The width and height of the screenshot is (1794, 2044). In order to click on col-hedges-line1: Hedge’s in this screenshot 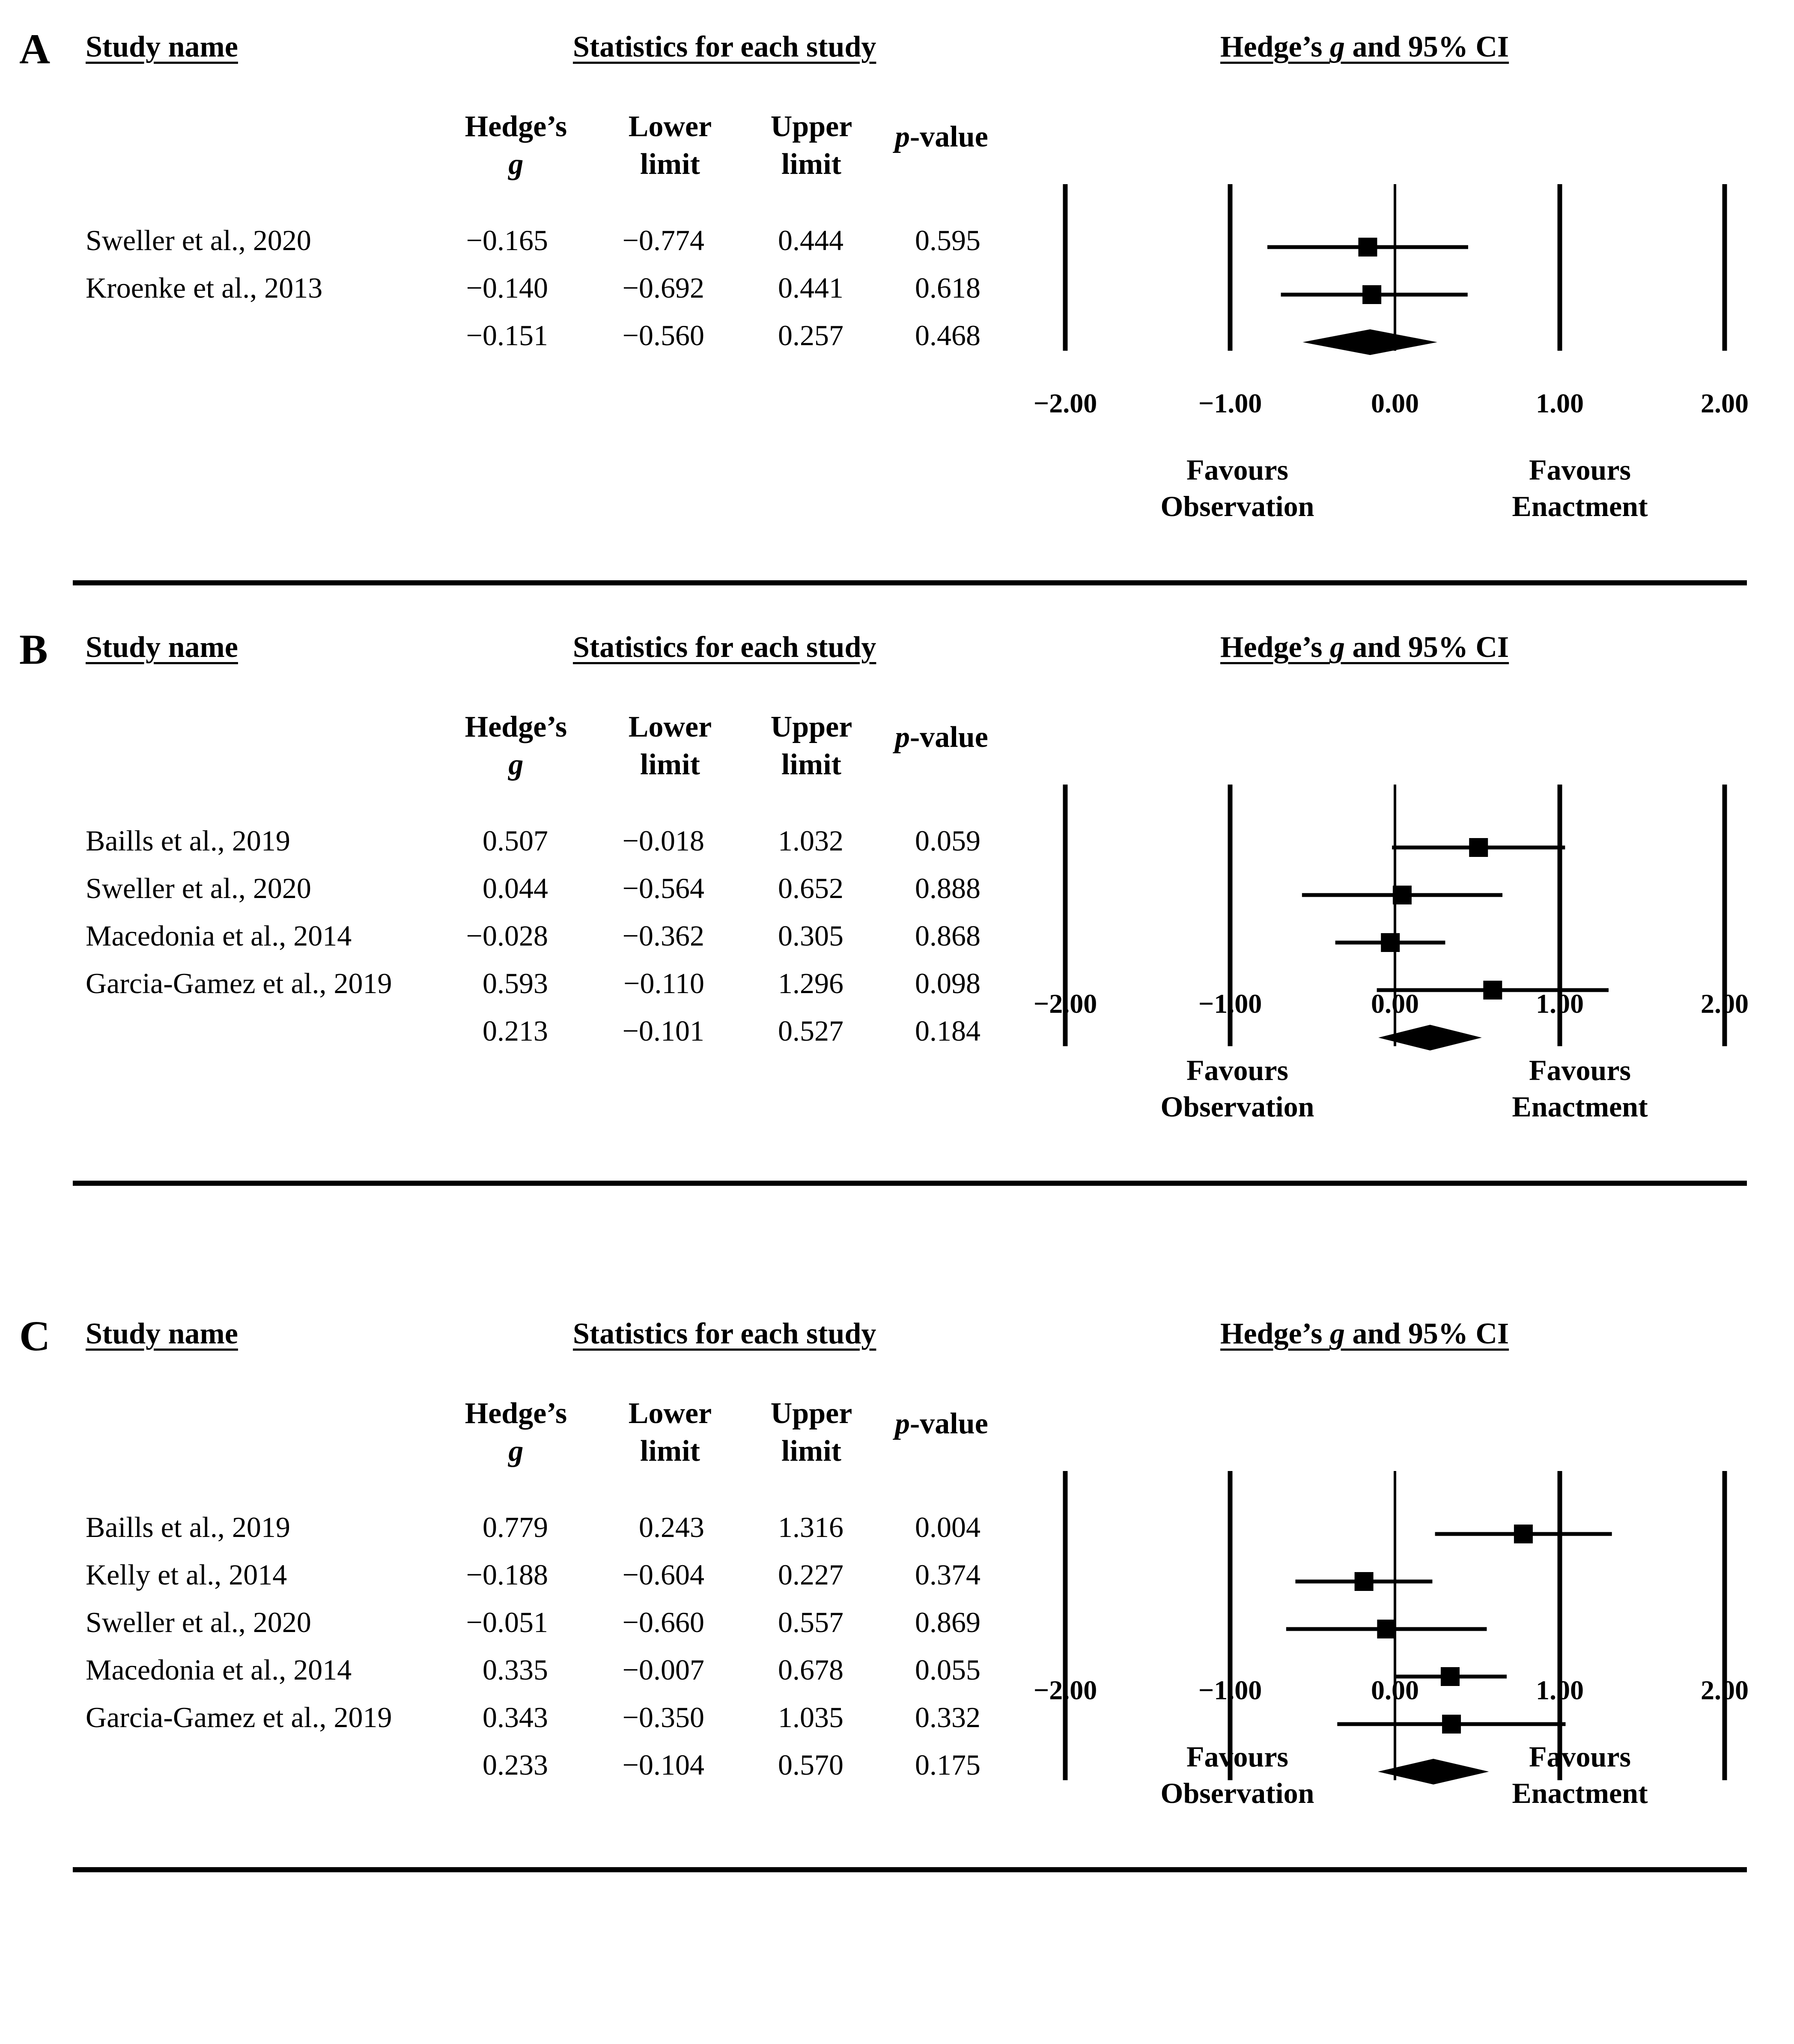, I will do `click(516, 126)`.